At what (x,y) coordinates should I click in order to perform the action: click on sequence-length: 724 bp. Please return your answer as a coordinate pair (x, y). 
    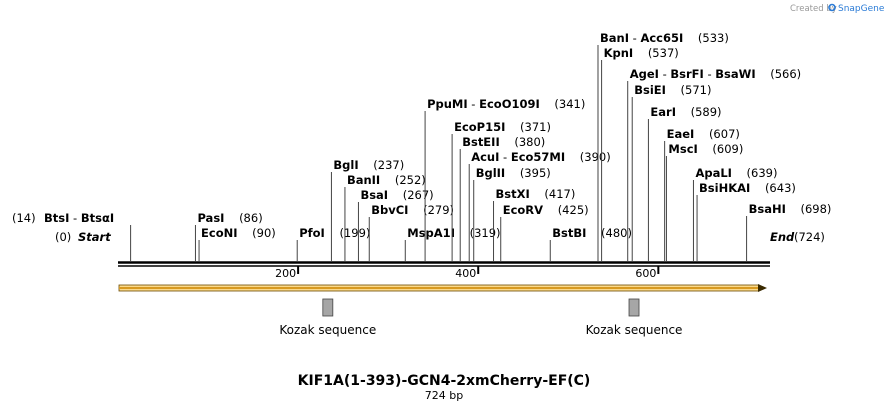
    Looking at the image, I should click on (444, 395).